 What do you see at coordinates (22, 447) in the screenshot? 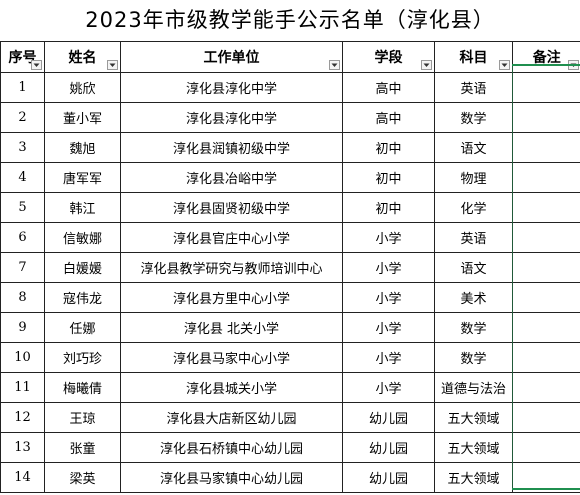
I see `cell-no: 13` at bounding box center [22, 447].